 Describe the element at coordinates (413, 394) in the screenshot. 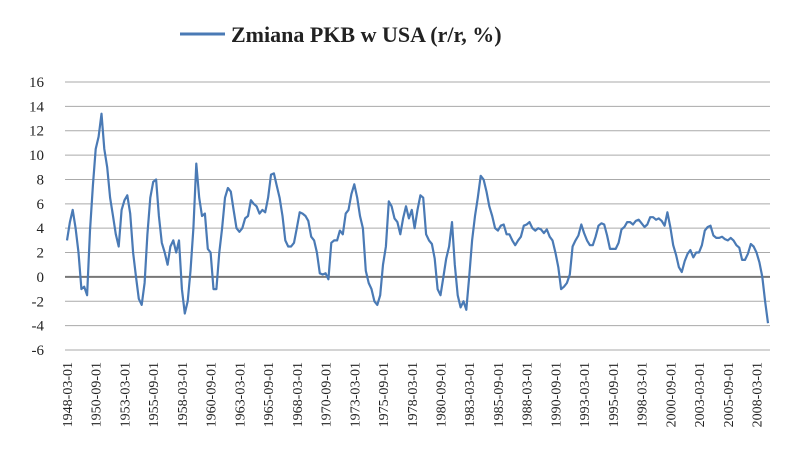

I see `x-tick-label: 1978-03-01` at that location.